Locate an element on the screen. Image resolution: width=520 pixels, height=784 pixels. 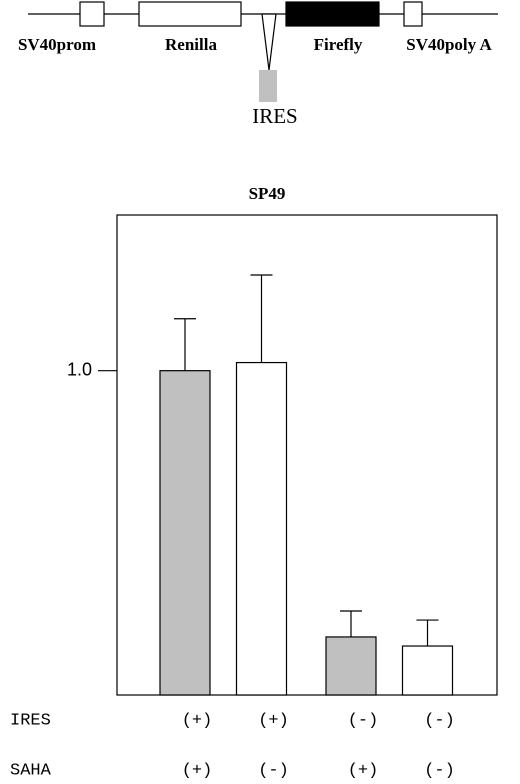
insert-label: IRES is located at coordinates (275, 116).